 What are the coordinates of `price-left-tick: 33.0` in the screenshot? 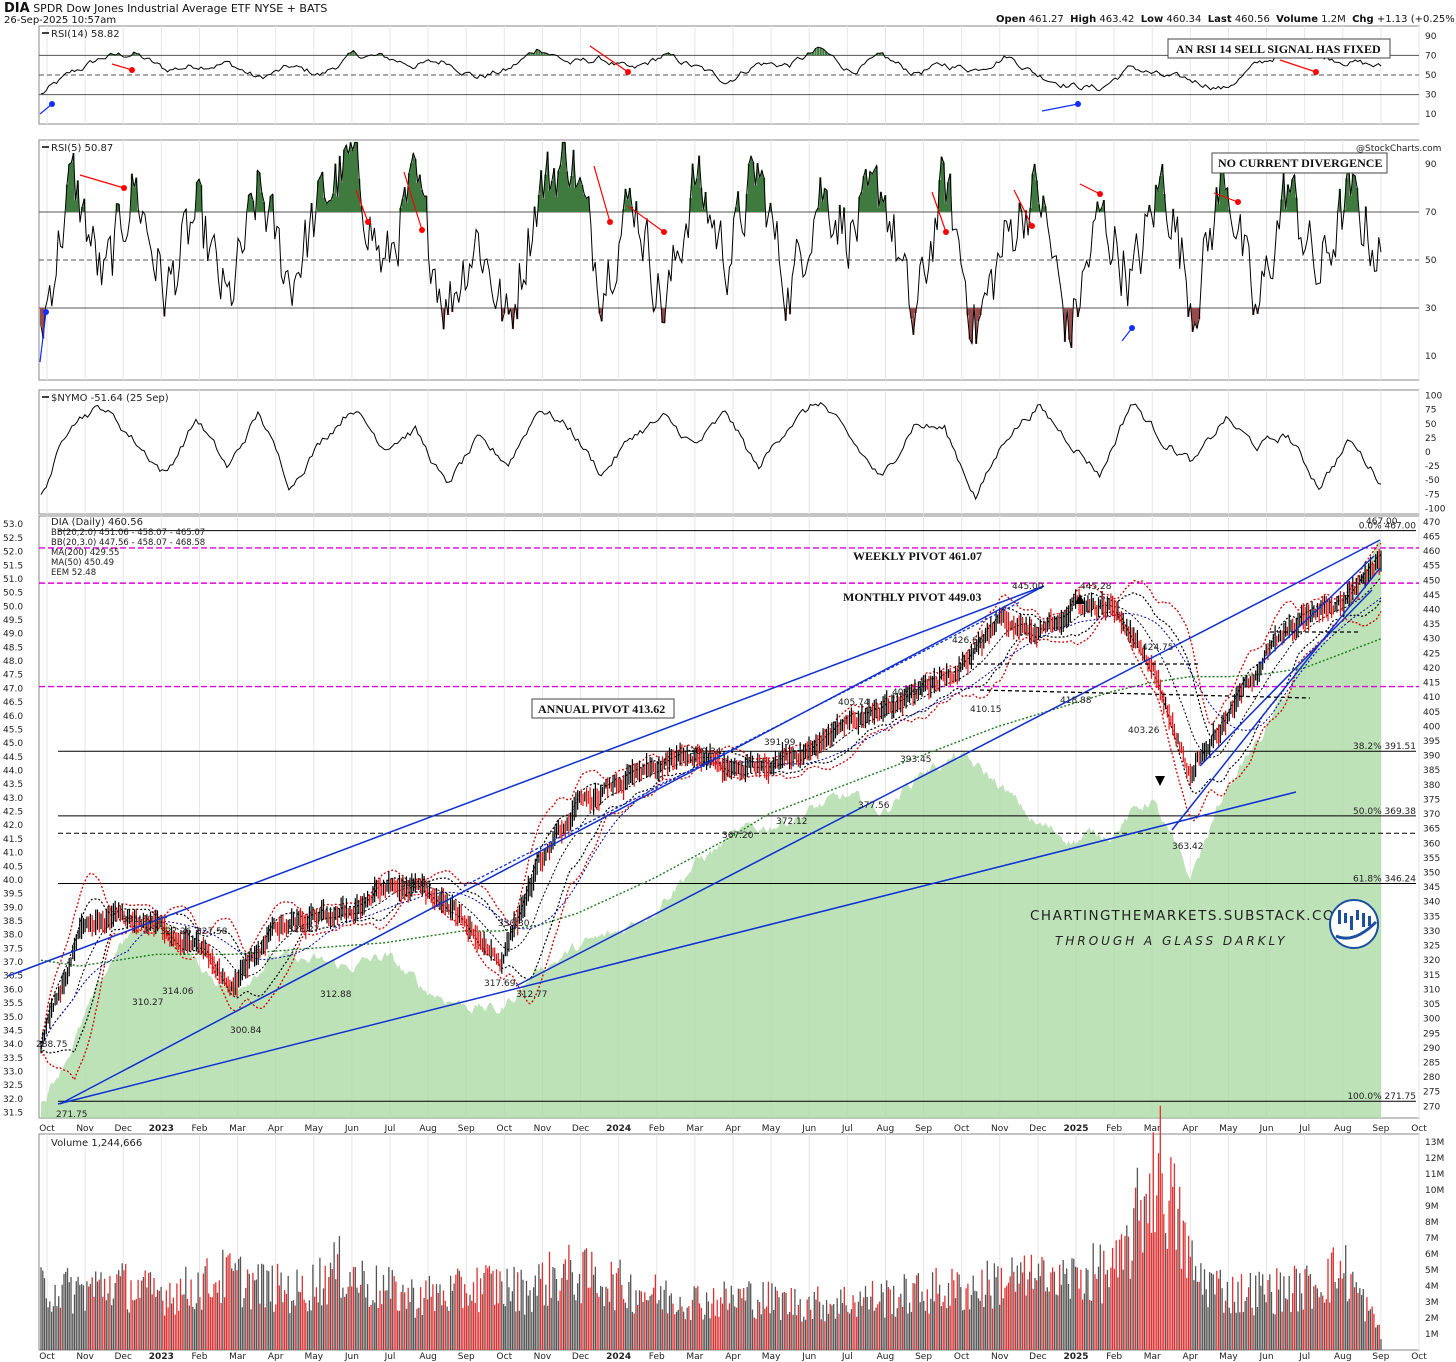 It's located at (13, 1072).